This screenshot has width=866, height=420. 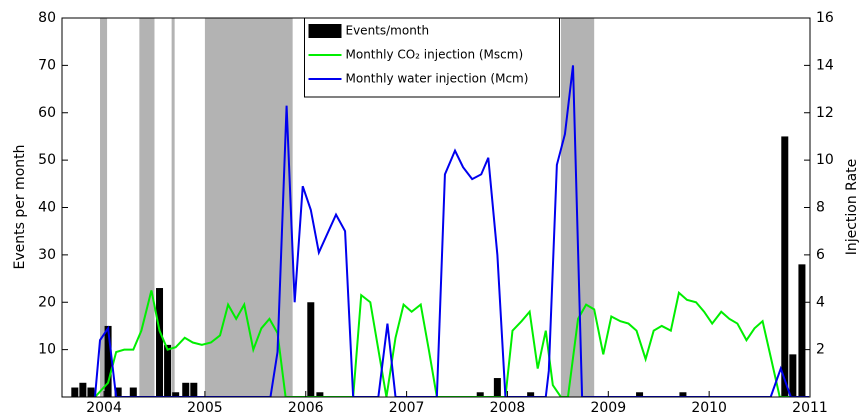 What do you see at coordinates (435, 55) in the screenshot?
I see `legend-label: Monthly CO₂ injection (Mscm)` at bounding box center [435, 55].